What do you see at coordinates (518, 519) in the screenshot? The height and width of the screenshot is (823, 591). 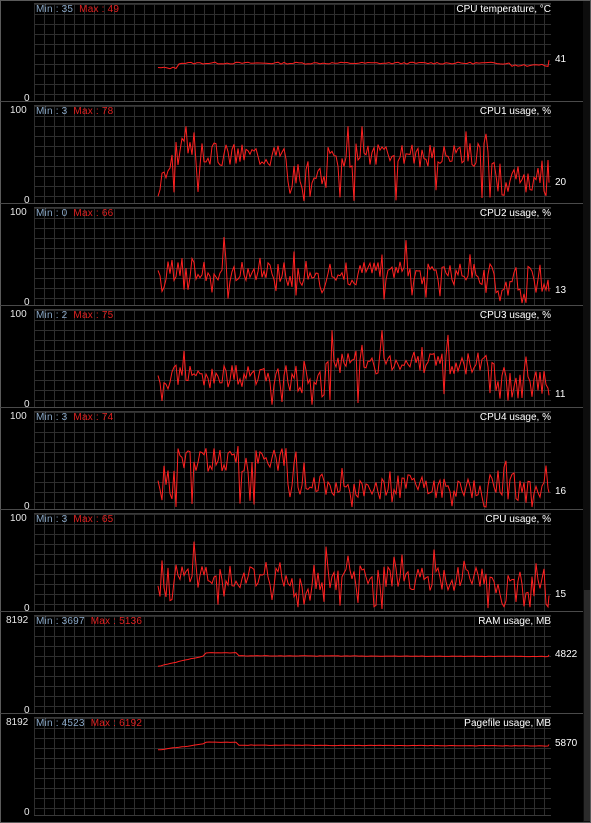 I see `graph-title: CPU usage, %` at bounding box center [518, 519].